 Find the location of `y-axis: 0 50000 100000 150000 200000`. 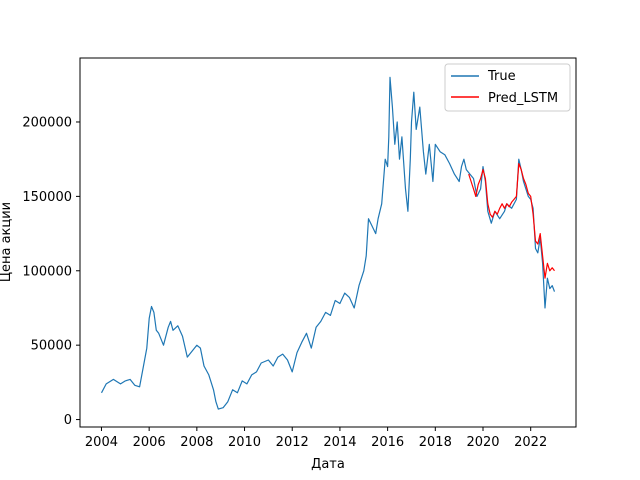

y-axis: 0 50000 100000 150000 200000 is located at coordinates (51, 271).